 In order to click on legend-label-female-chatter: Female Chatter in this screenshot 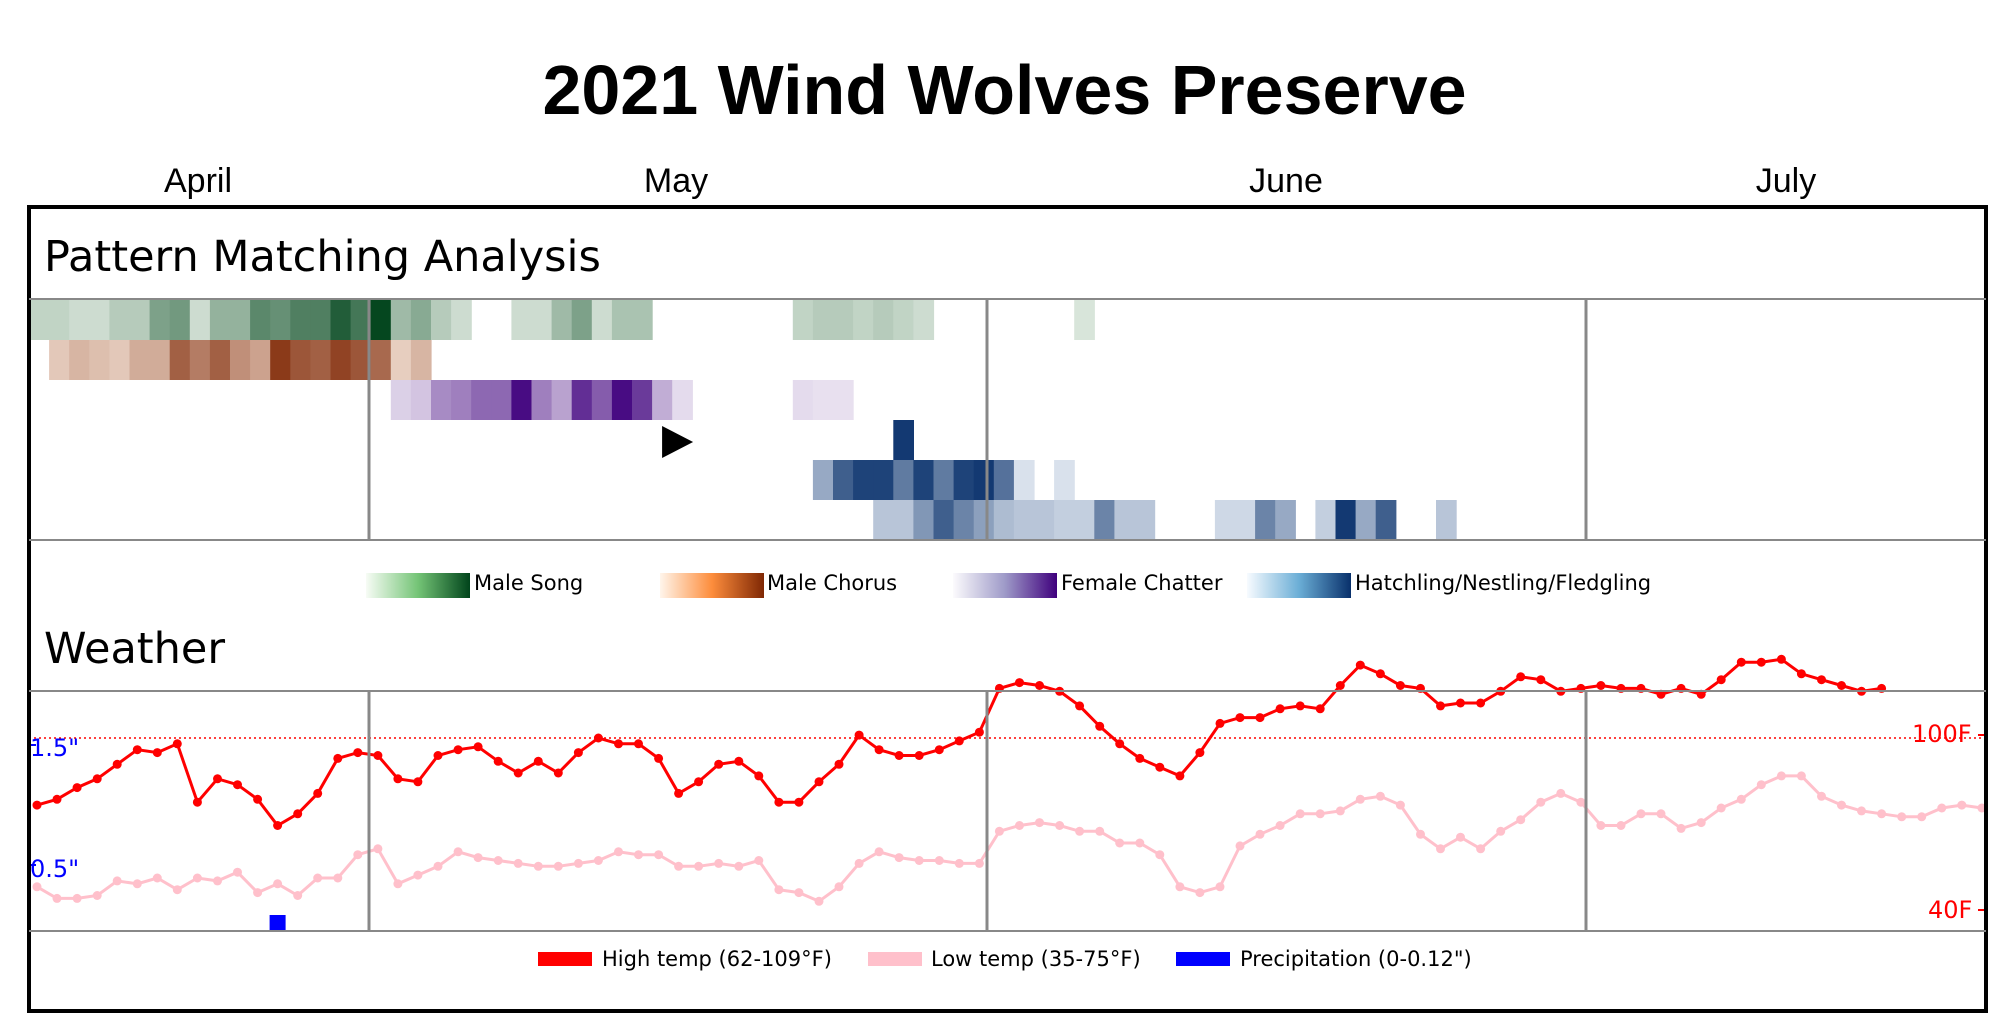, I will do `click(1142, 583)`.